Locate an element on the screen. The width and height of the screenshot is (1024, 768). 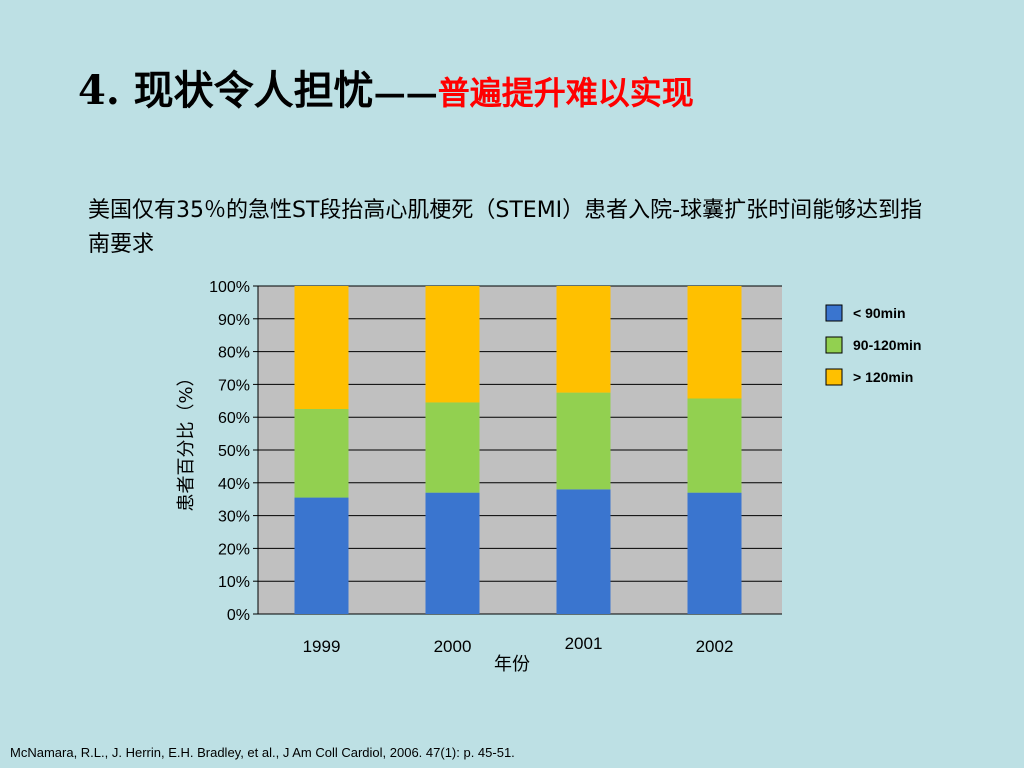
x-axis-label: 年份 is located at coordinates (512, 664).